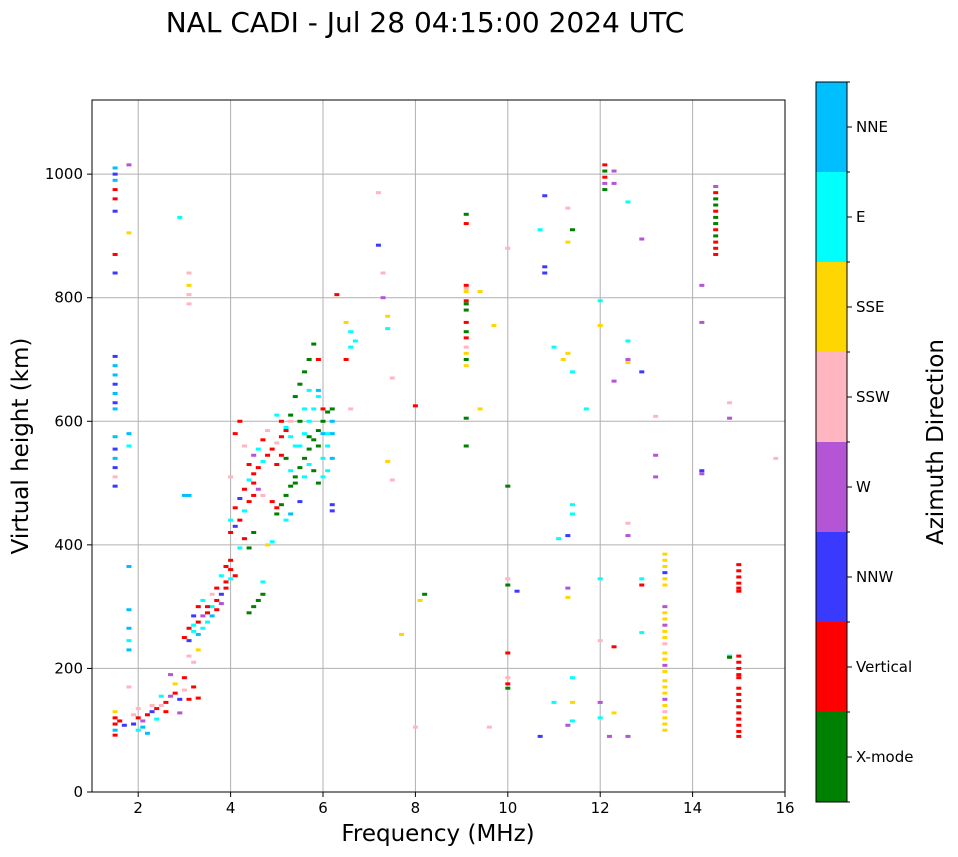 Image resolution: width=958 pixels, height=857 pixels. Describe the element at coordinates (231, 808) in the screenshot. I see `x-tick-label: 4` at that location.